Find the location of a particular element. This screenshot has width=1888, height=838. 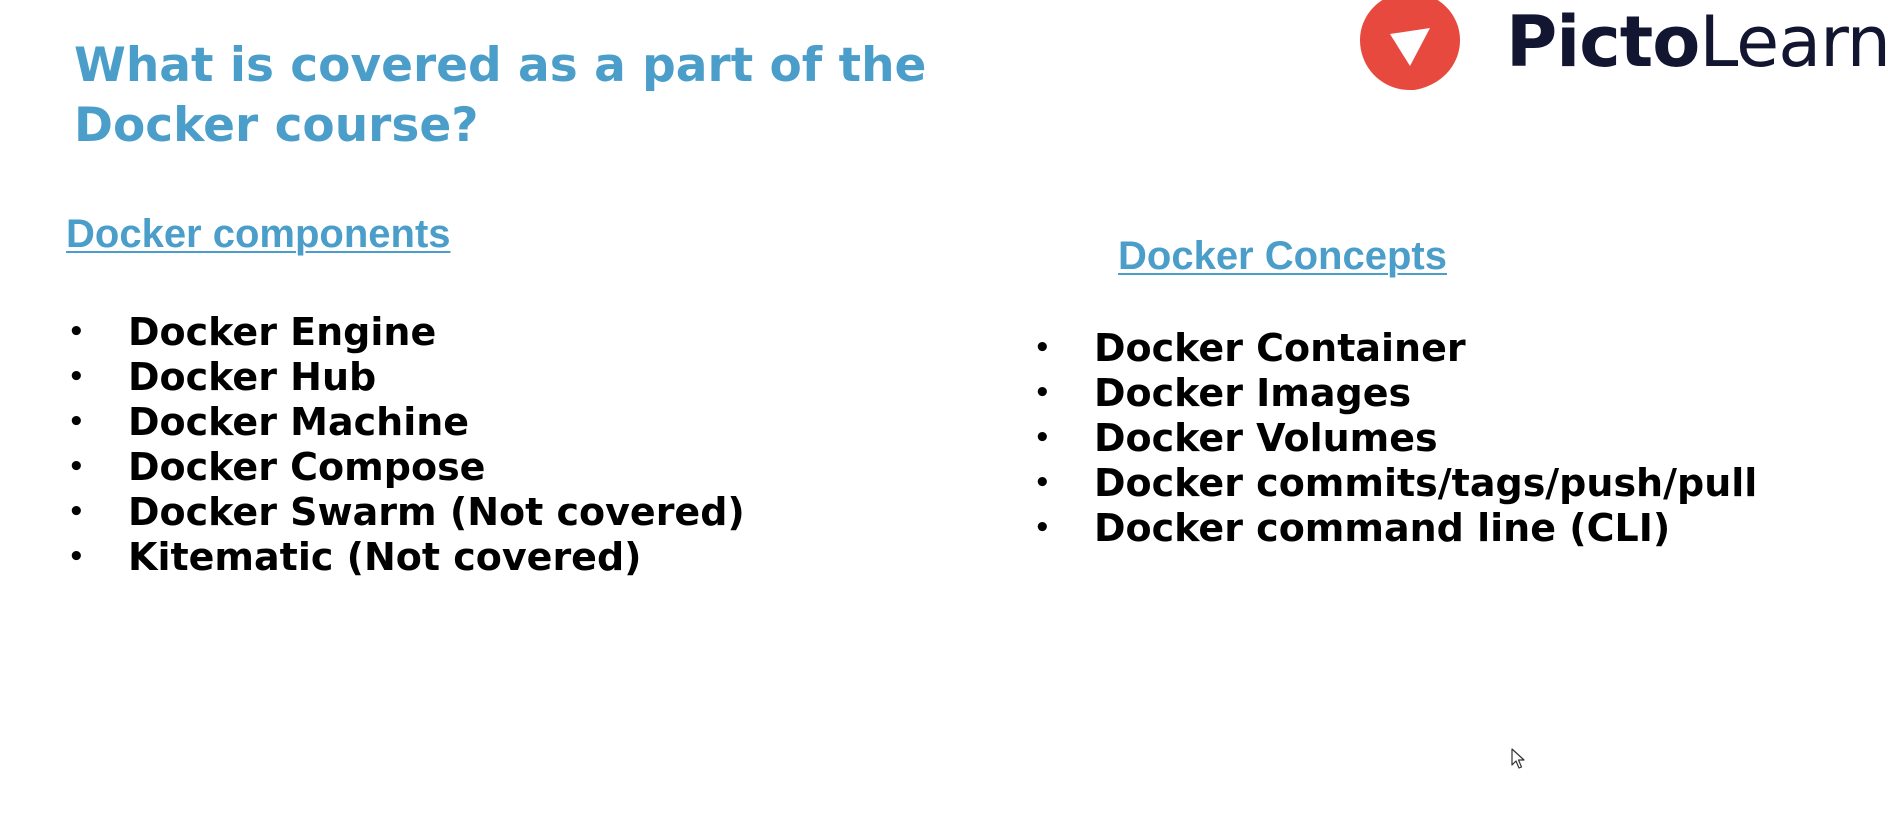

list-item-text: Docker command line (CLI) is located at coordinates (1382, 528).